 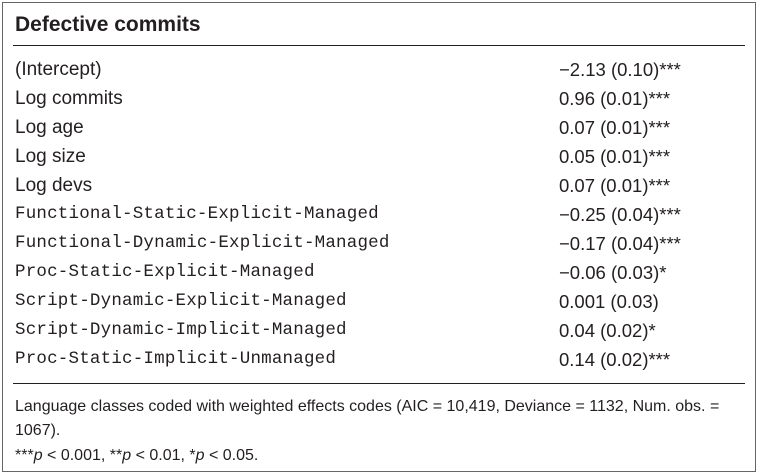 I want to click on row-label: Functional-Dynamic-Explicit-Managed, so click(x=202, y=243).